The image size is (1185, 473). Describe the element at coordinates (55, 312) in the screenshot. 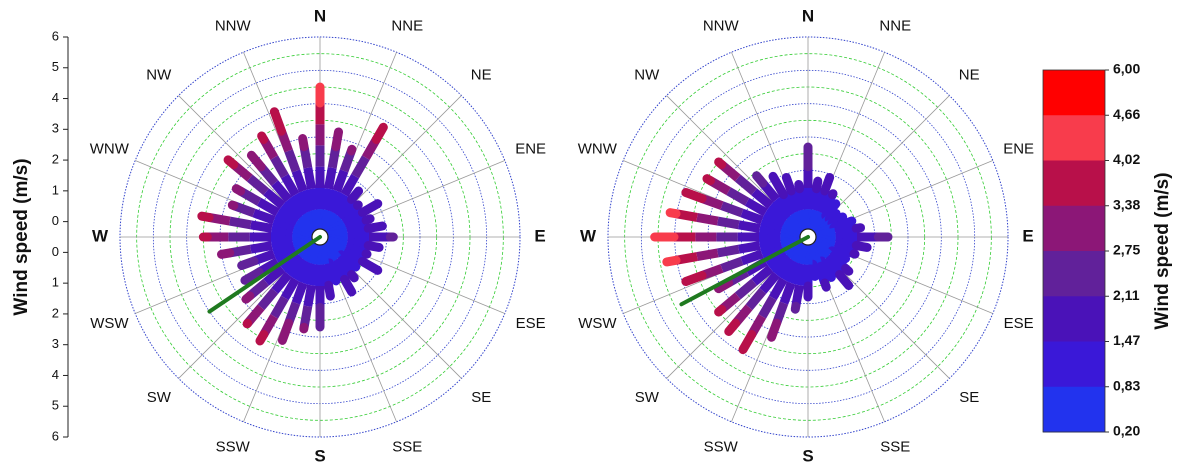

I see `radial-axis-tick-label: 2` at that location.